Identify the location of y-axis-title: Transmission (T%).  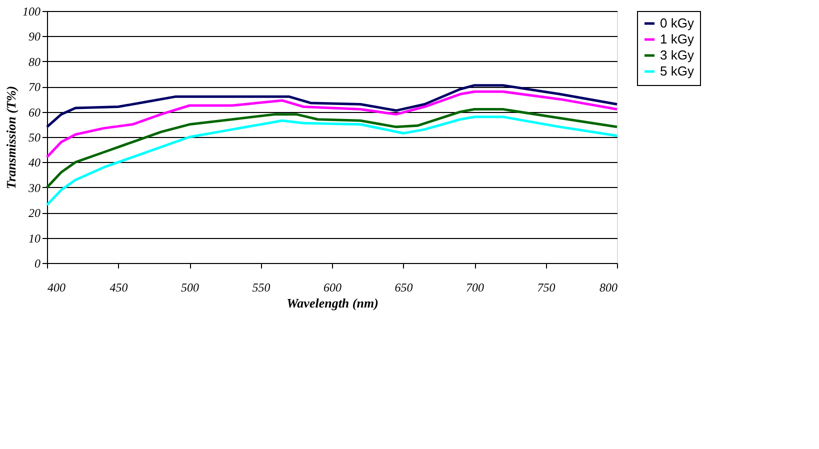
(11, 138).